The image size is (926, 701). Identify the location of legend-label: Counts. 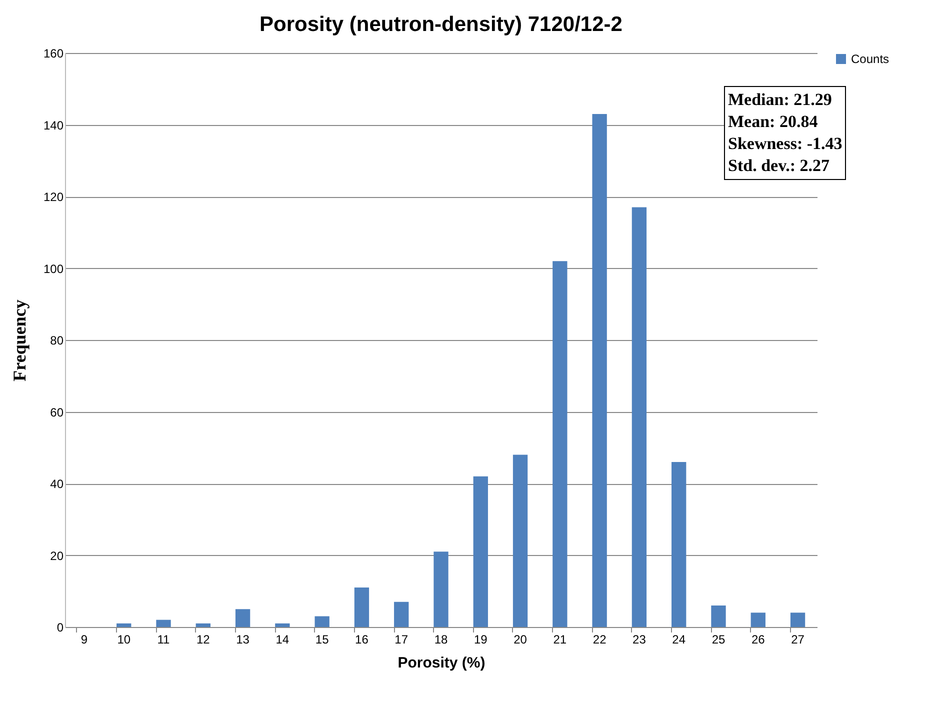
(870, 59).